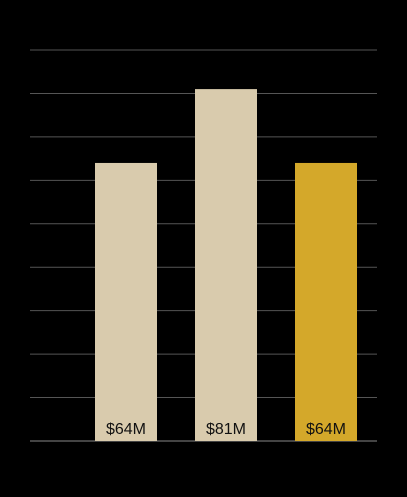 This screenshot has height=497, width=407. Describe the element at coordinates (226, 429) in the screenshot. I see `value-label: $81M` at that location.